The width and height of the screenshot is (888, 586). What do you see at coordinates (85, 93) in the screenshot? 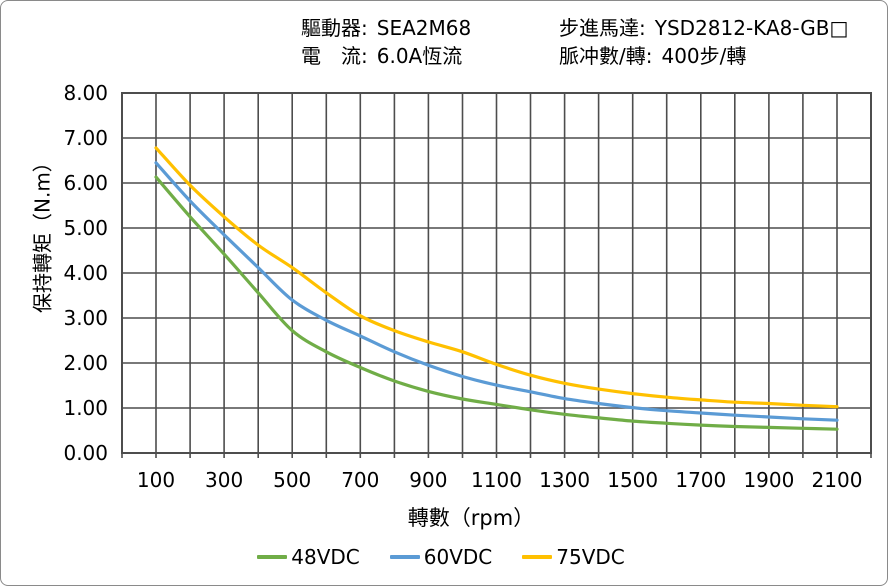
I see `y-tick-label: 8.00` at bounding box center [85, 93].